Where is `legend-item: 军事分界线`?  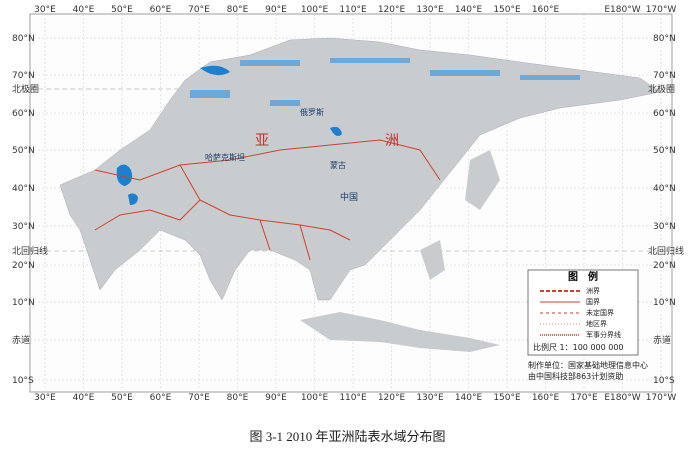 legend-item: 军事分界线 is located at coordinates (603, 334).